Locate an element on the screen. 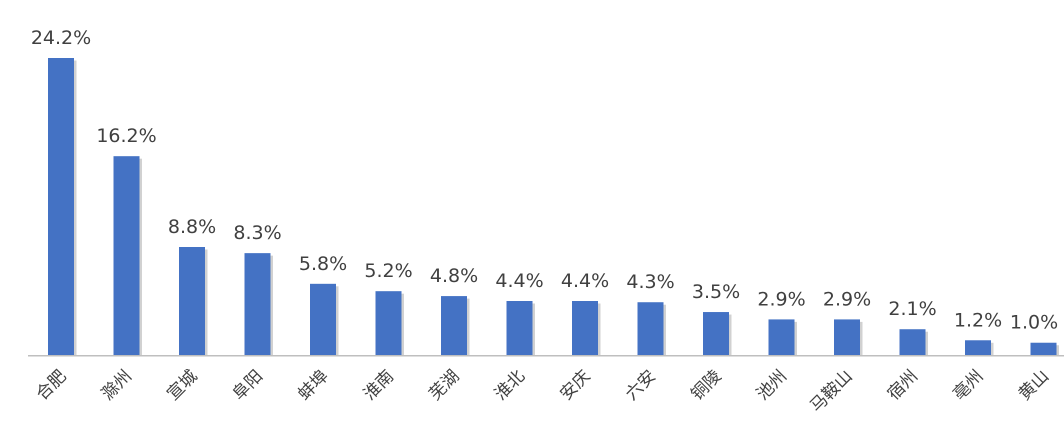 The width and height of the screenshot is (1064, 445). category-label: 芜湖 is located at coordinates (444, 385).